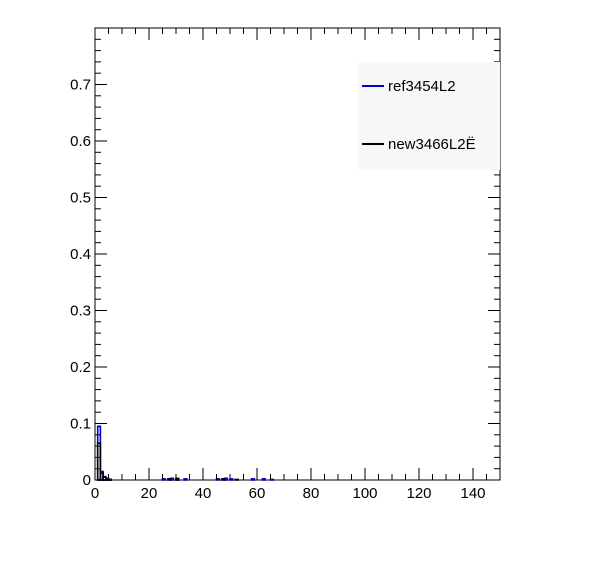 The image size is (596, 572). I want to click on legend-label: new3466L2Ë, so click(432, 144).